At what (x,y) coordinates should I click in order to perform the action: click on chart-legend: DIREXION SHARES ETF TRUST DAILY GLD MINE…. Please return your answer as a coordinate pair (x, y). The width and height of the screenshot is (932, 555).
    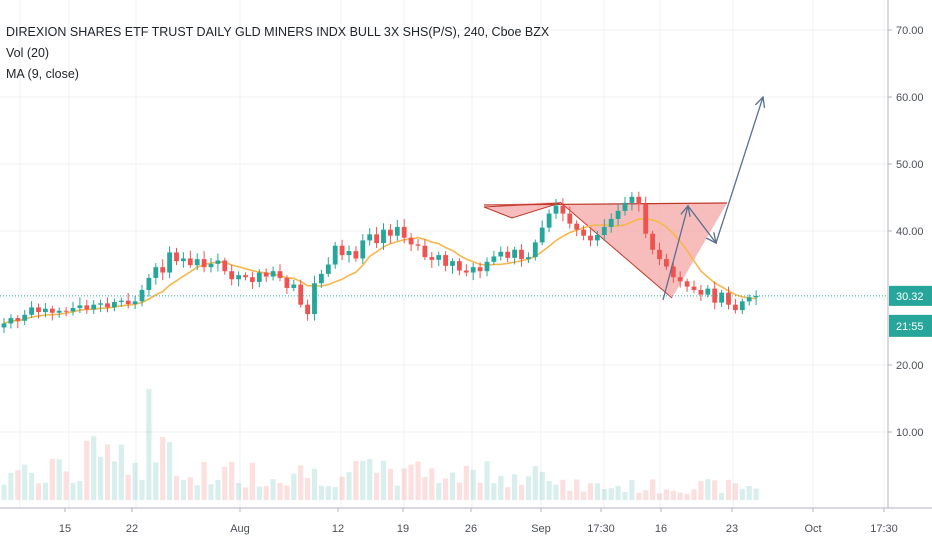
    Looking at the image, I should click on (277, 53).